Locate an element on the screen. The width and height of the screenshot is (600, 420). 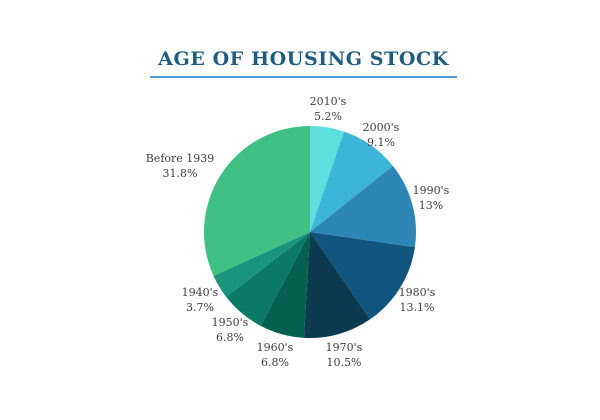
pie-slice-1970-s is located at coordinates (337, 285).